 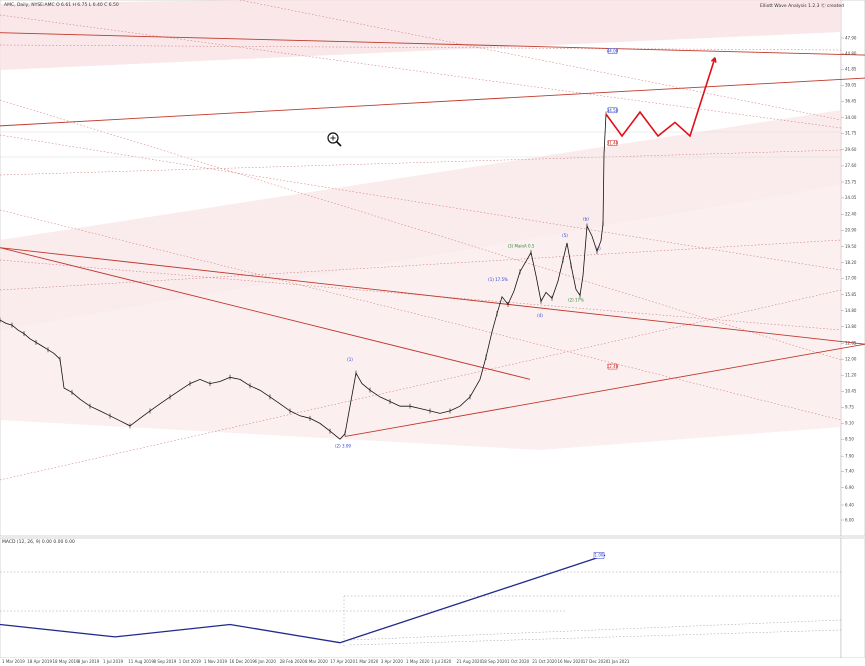 I want to click on y-tick-label: 6.90, so click(x=849, y=487).